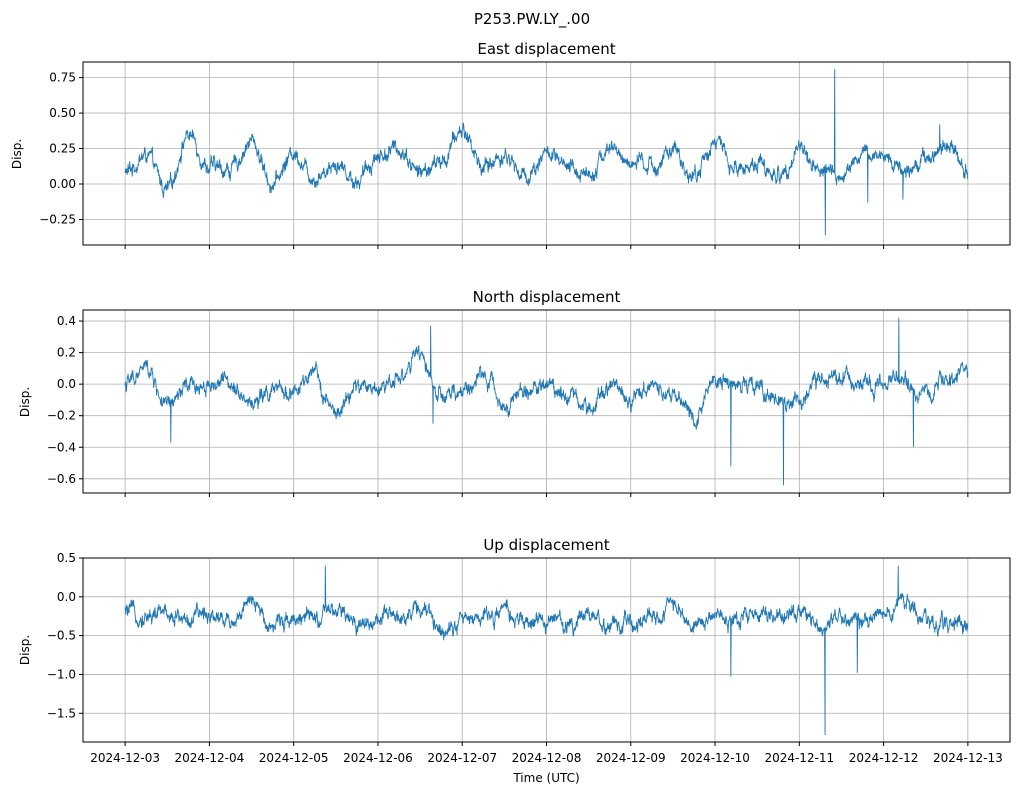 This screenshot has width=1021, height=795. I want to click on y-tick-label: −0.5, so click(61, 636).